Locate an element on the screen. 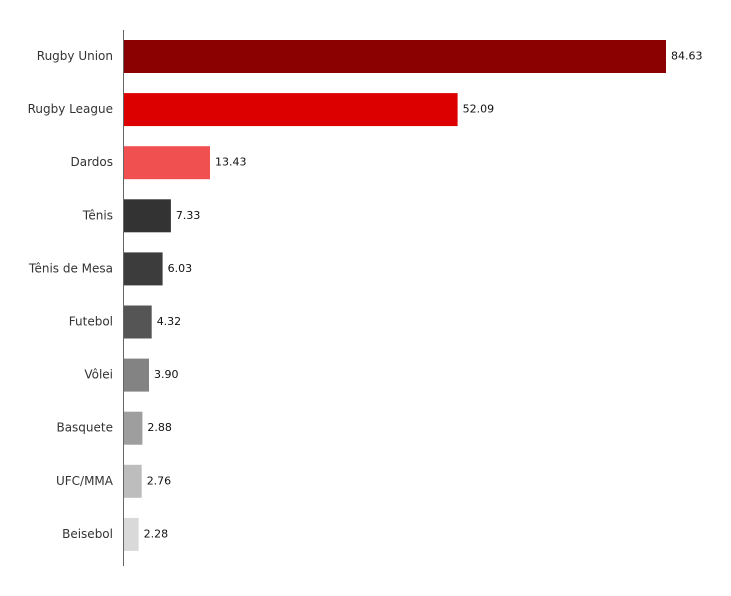 The image size is (731, 596). value-label-6: 3.90 is located at coordinates (166, 374).